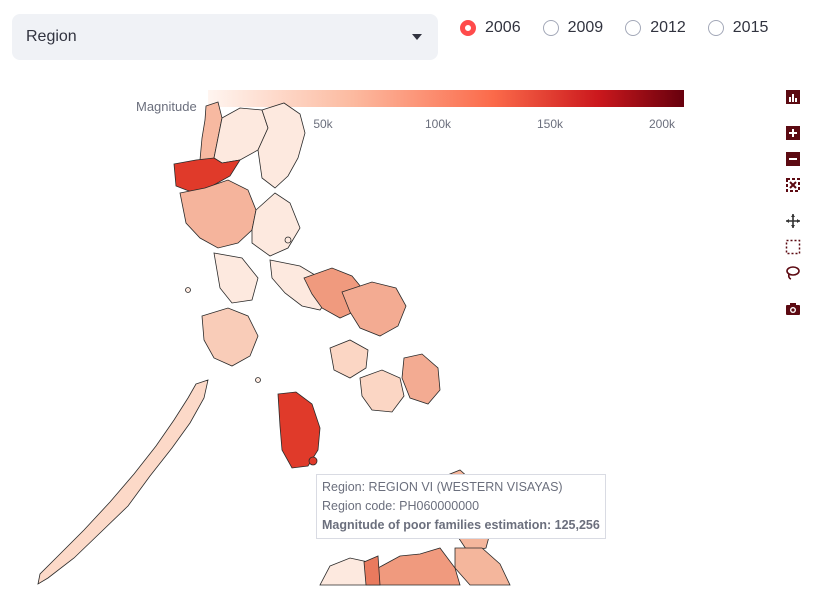 This screenshot has height=605, width=828. I want to click on radio-2012: 2012, so click(655, 28).